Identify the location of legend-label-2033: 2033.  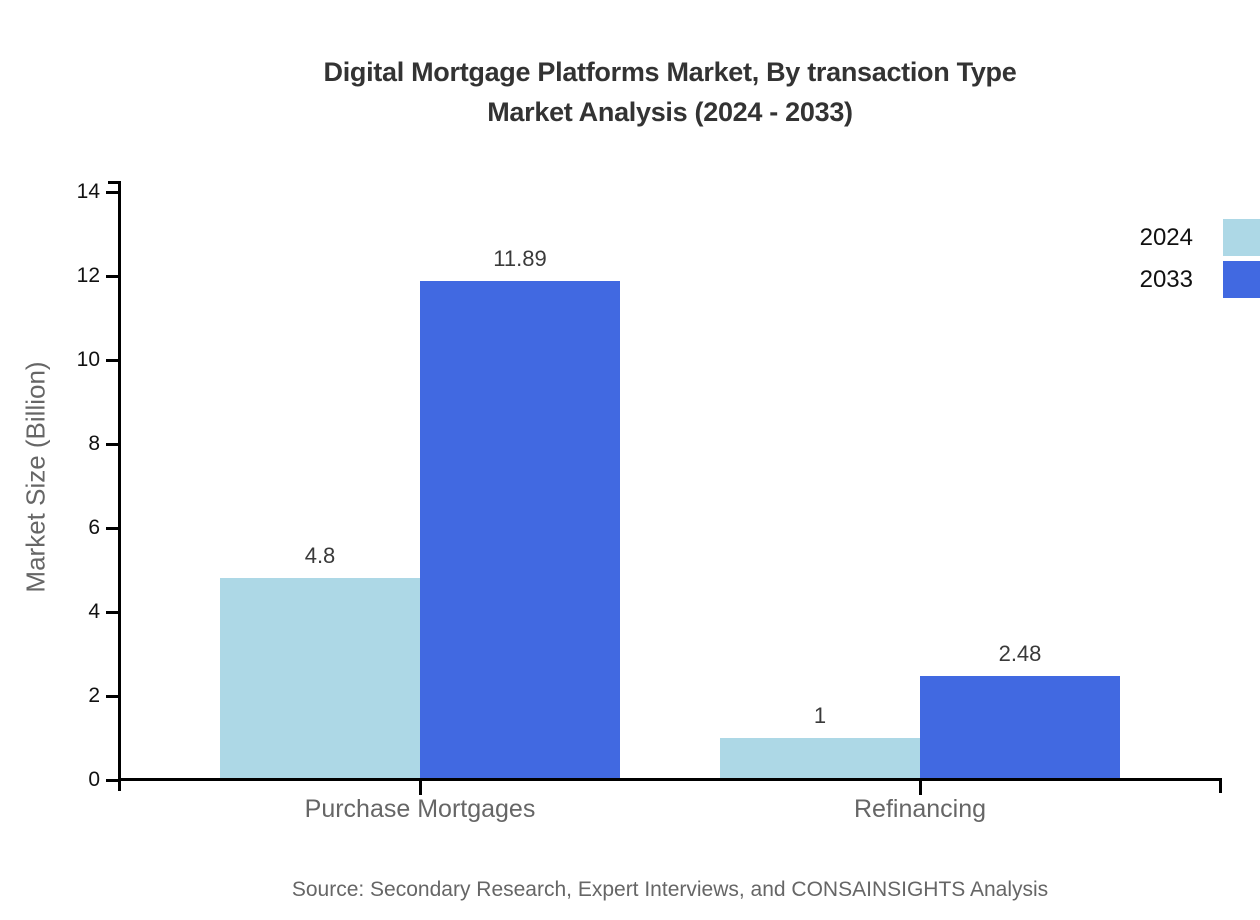
(1166, 279).